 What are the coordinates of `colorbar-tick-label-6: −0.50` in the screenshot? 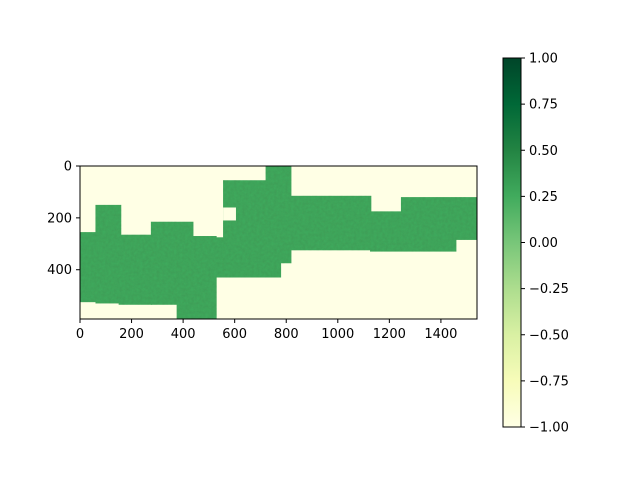 It's located at (549, 335).